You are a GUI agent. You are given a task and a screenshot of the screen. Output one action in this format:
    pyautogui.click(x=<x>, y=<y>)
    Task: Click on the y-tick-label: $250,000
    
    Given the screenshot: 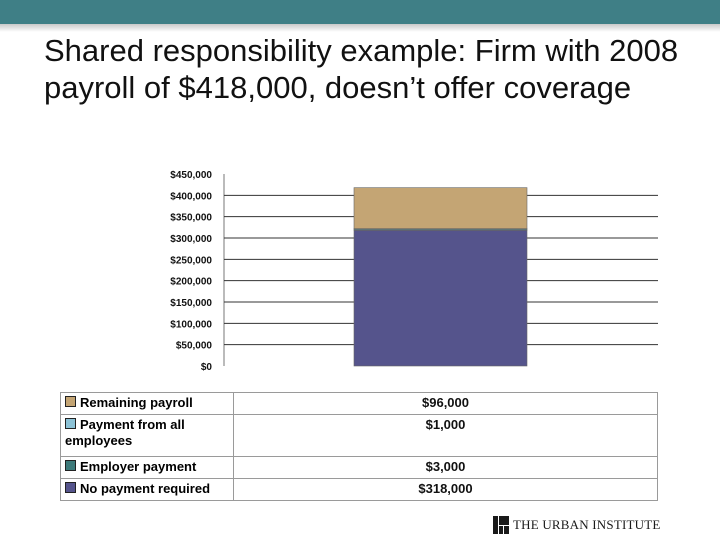 What is the action you would take?
    pyautogui.click(x=191, y=260)
    